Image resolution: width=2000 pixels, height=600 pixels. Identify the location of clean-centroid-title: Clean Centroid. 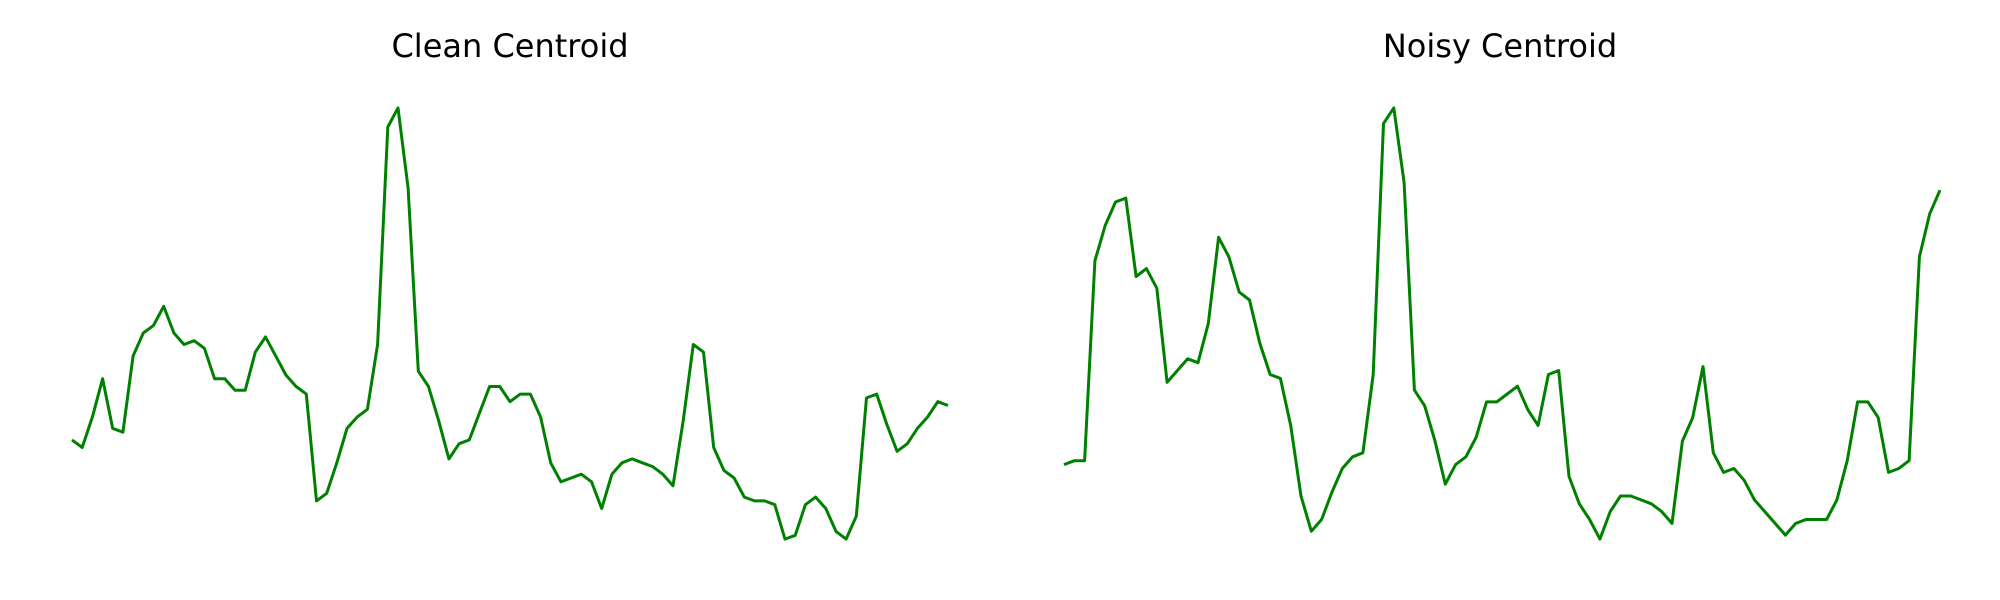
(509, 46).